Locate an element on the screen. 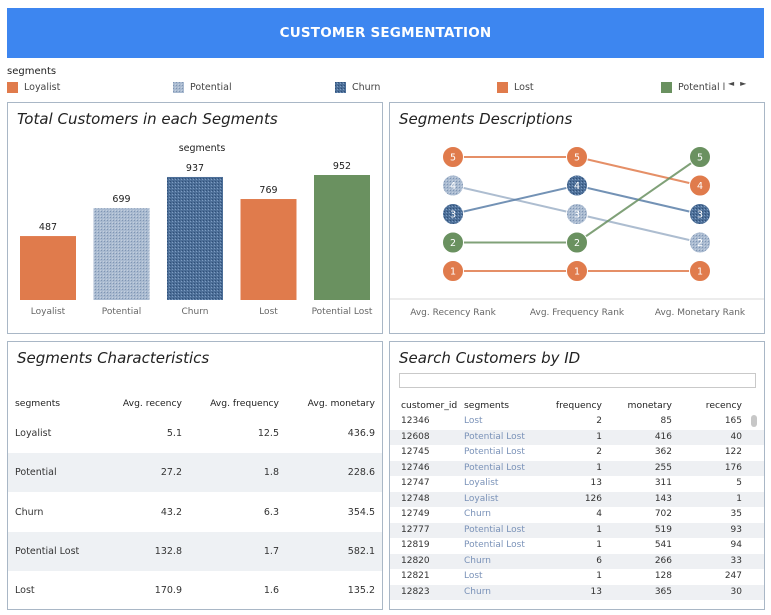  table-row: 12746 Potential Lost 1 255 176 is located at coordinates (577, 468).